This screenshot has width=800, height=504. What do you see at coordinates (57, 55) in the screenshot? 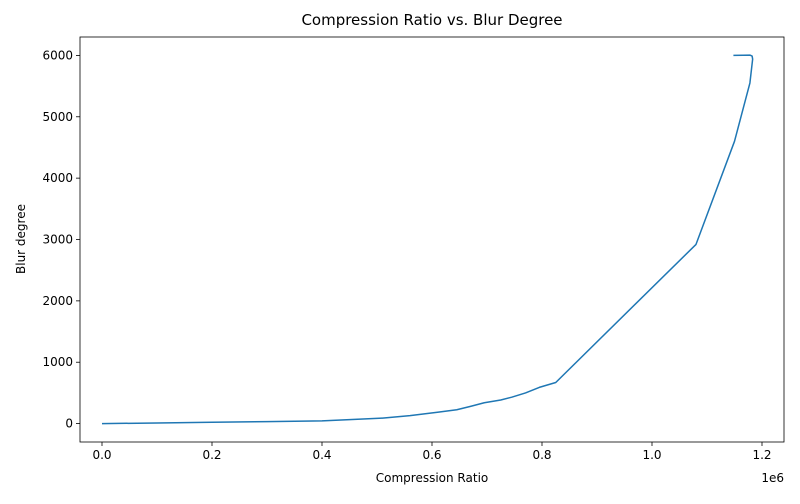
I see `y-tick-label: 6000` at bounding box center [57, 55].